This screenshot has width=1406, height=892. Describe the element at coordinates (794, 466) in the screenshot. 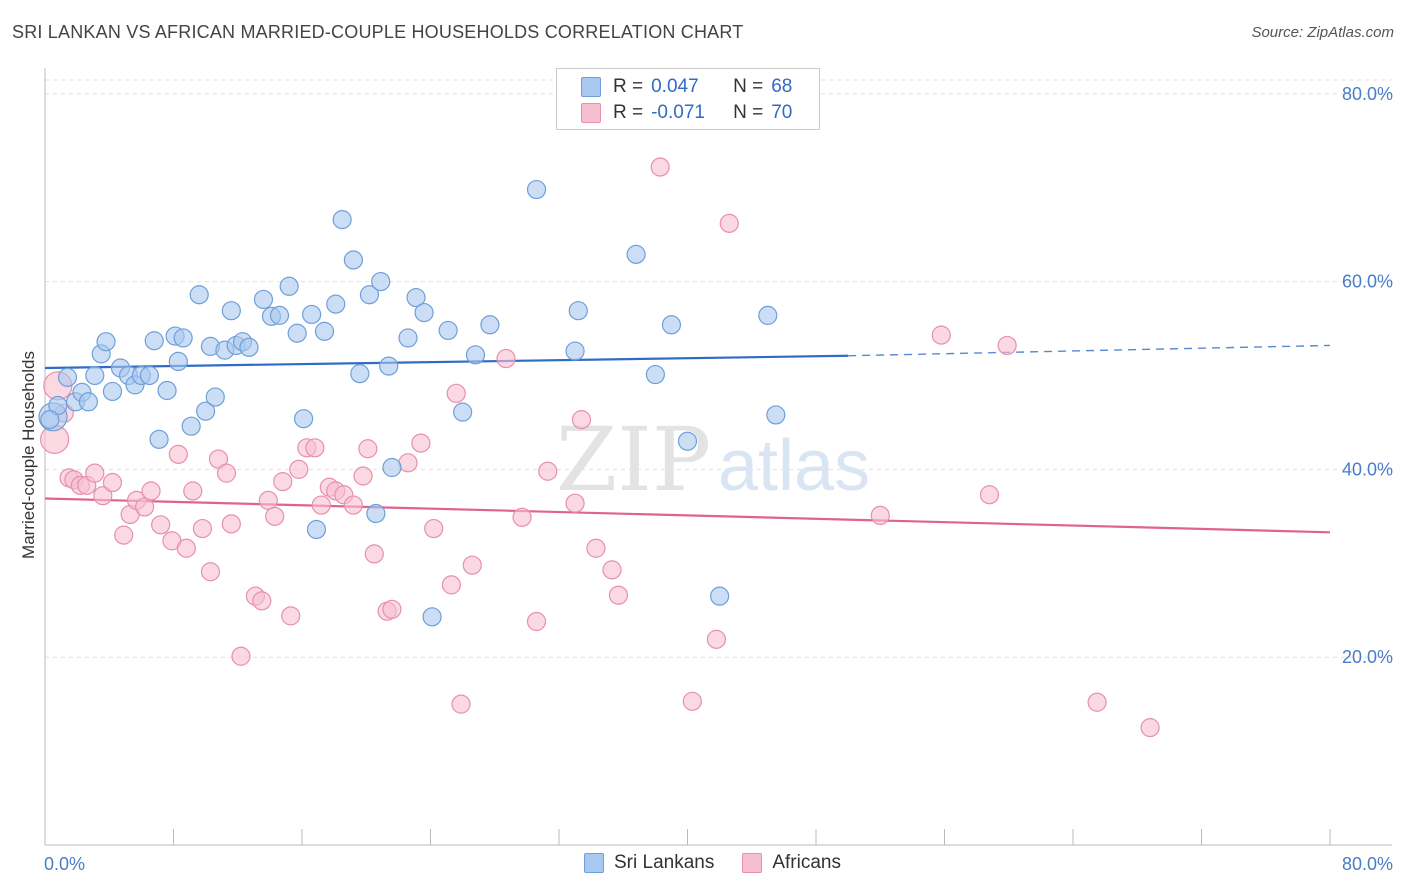

I see `watermark-atlas: atlas` at that location.